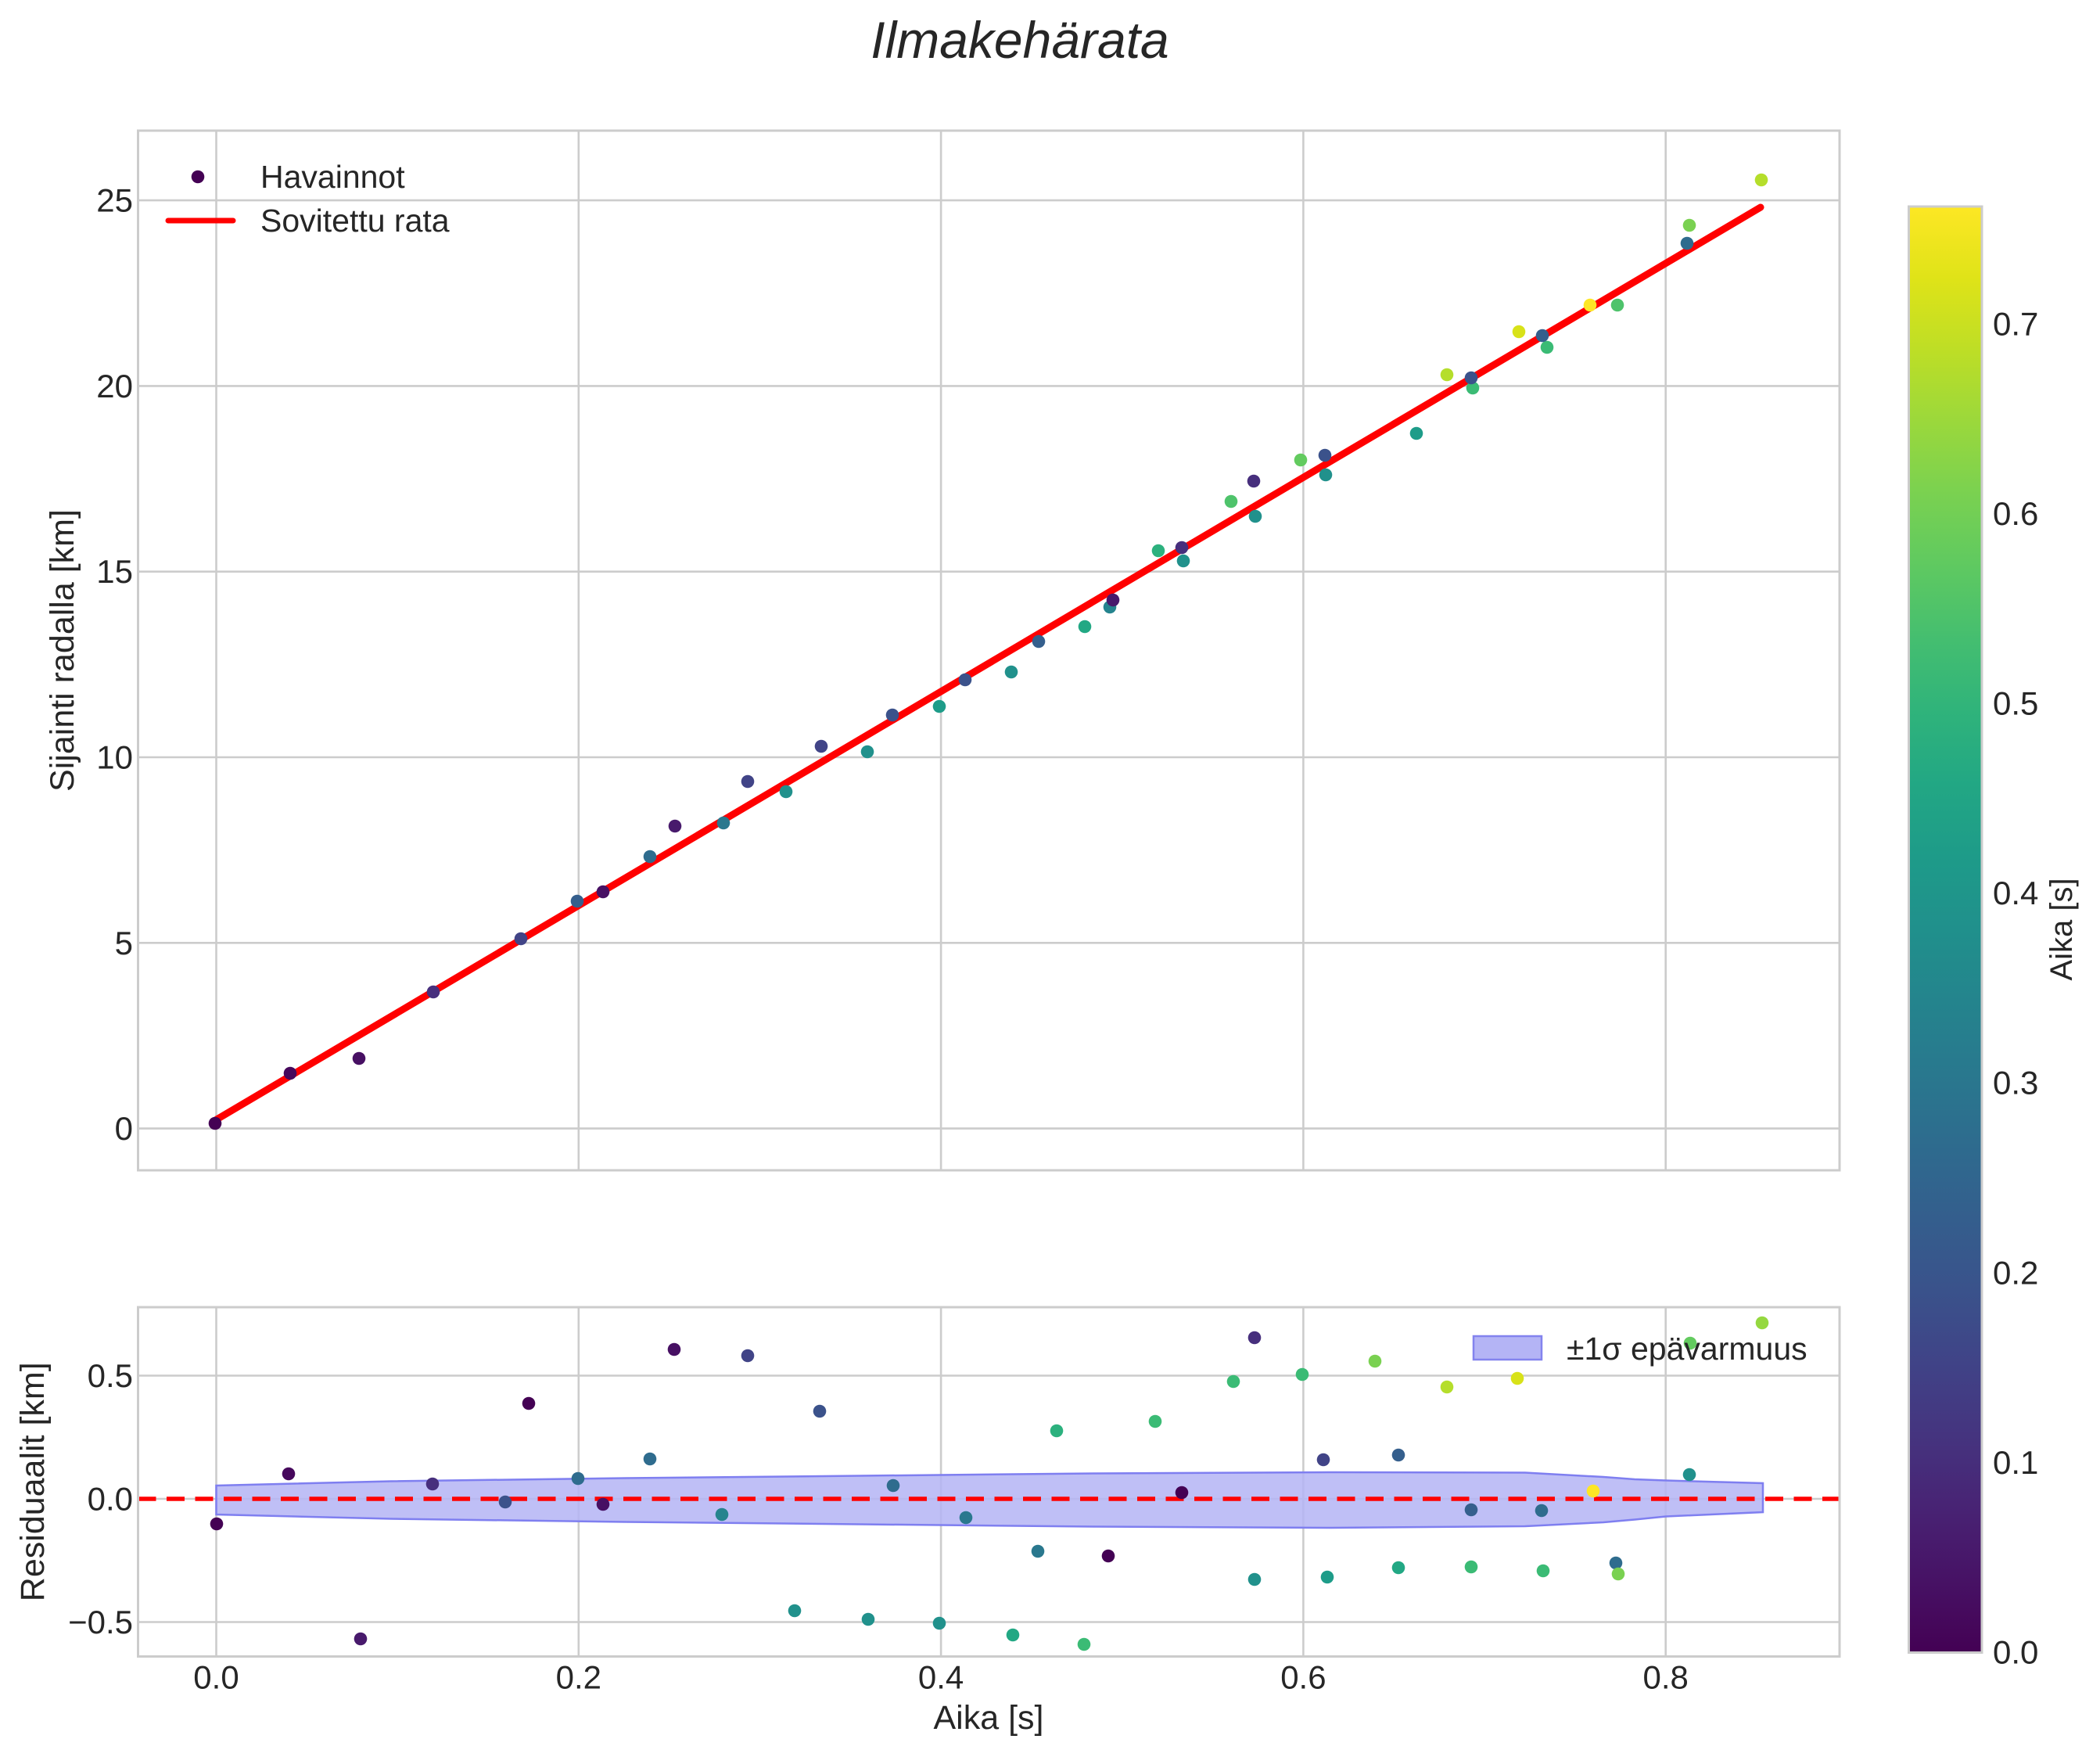  What do you see at coordinates (1687, 1349) in the screenshot?
I see `svg-text: ±1σ epävarmuus` at bounding box center [1687, 1349].